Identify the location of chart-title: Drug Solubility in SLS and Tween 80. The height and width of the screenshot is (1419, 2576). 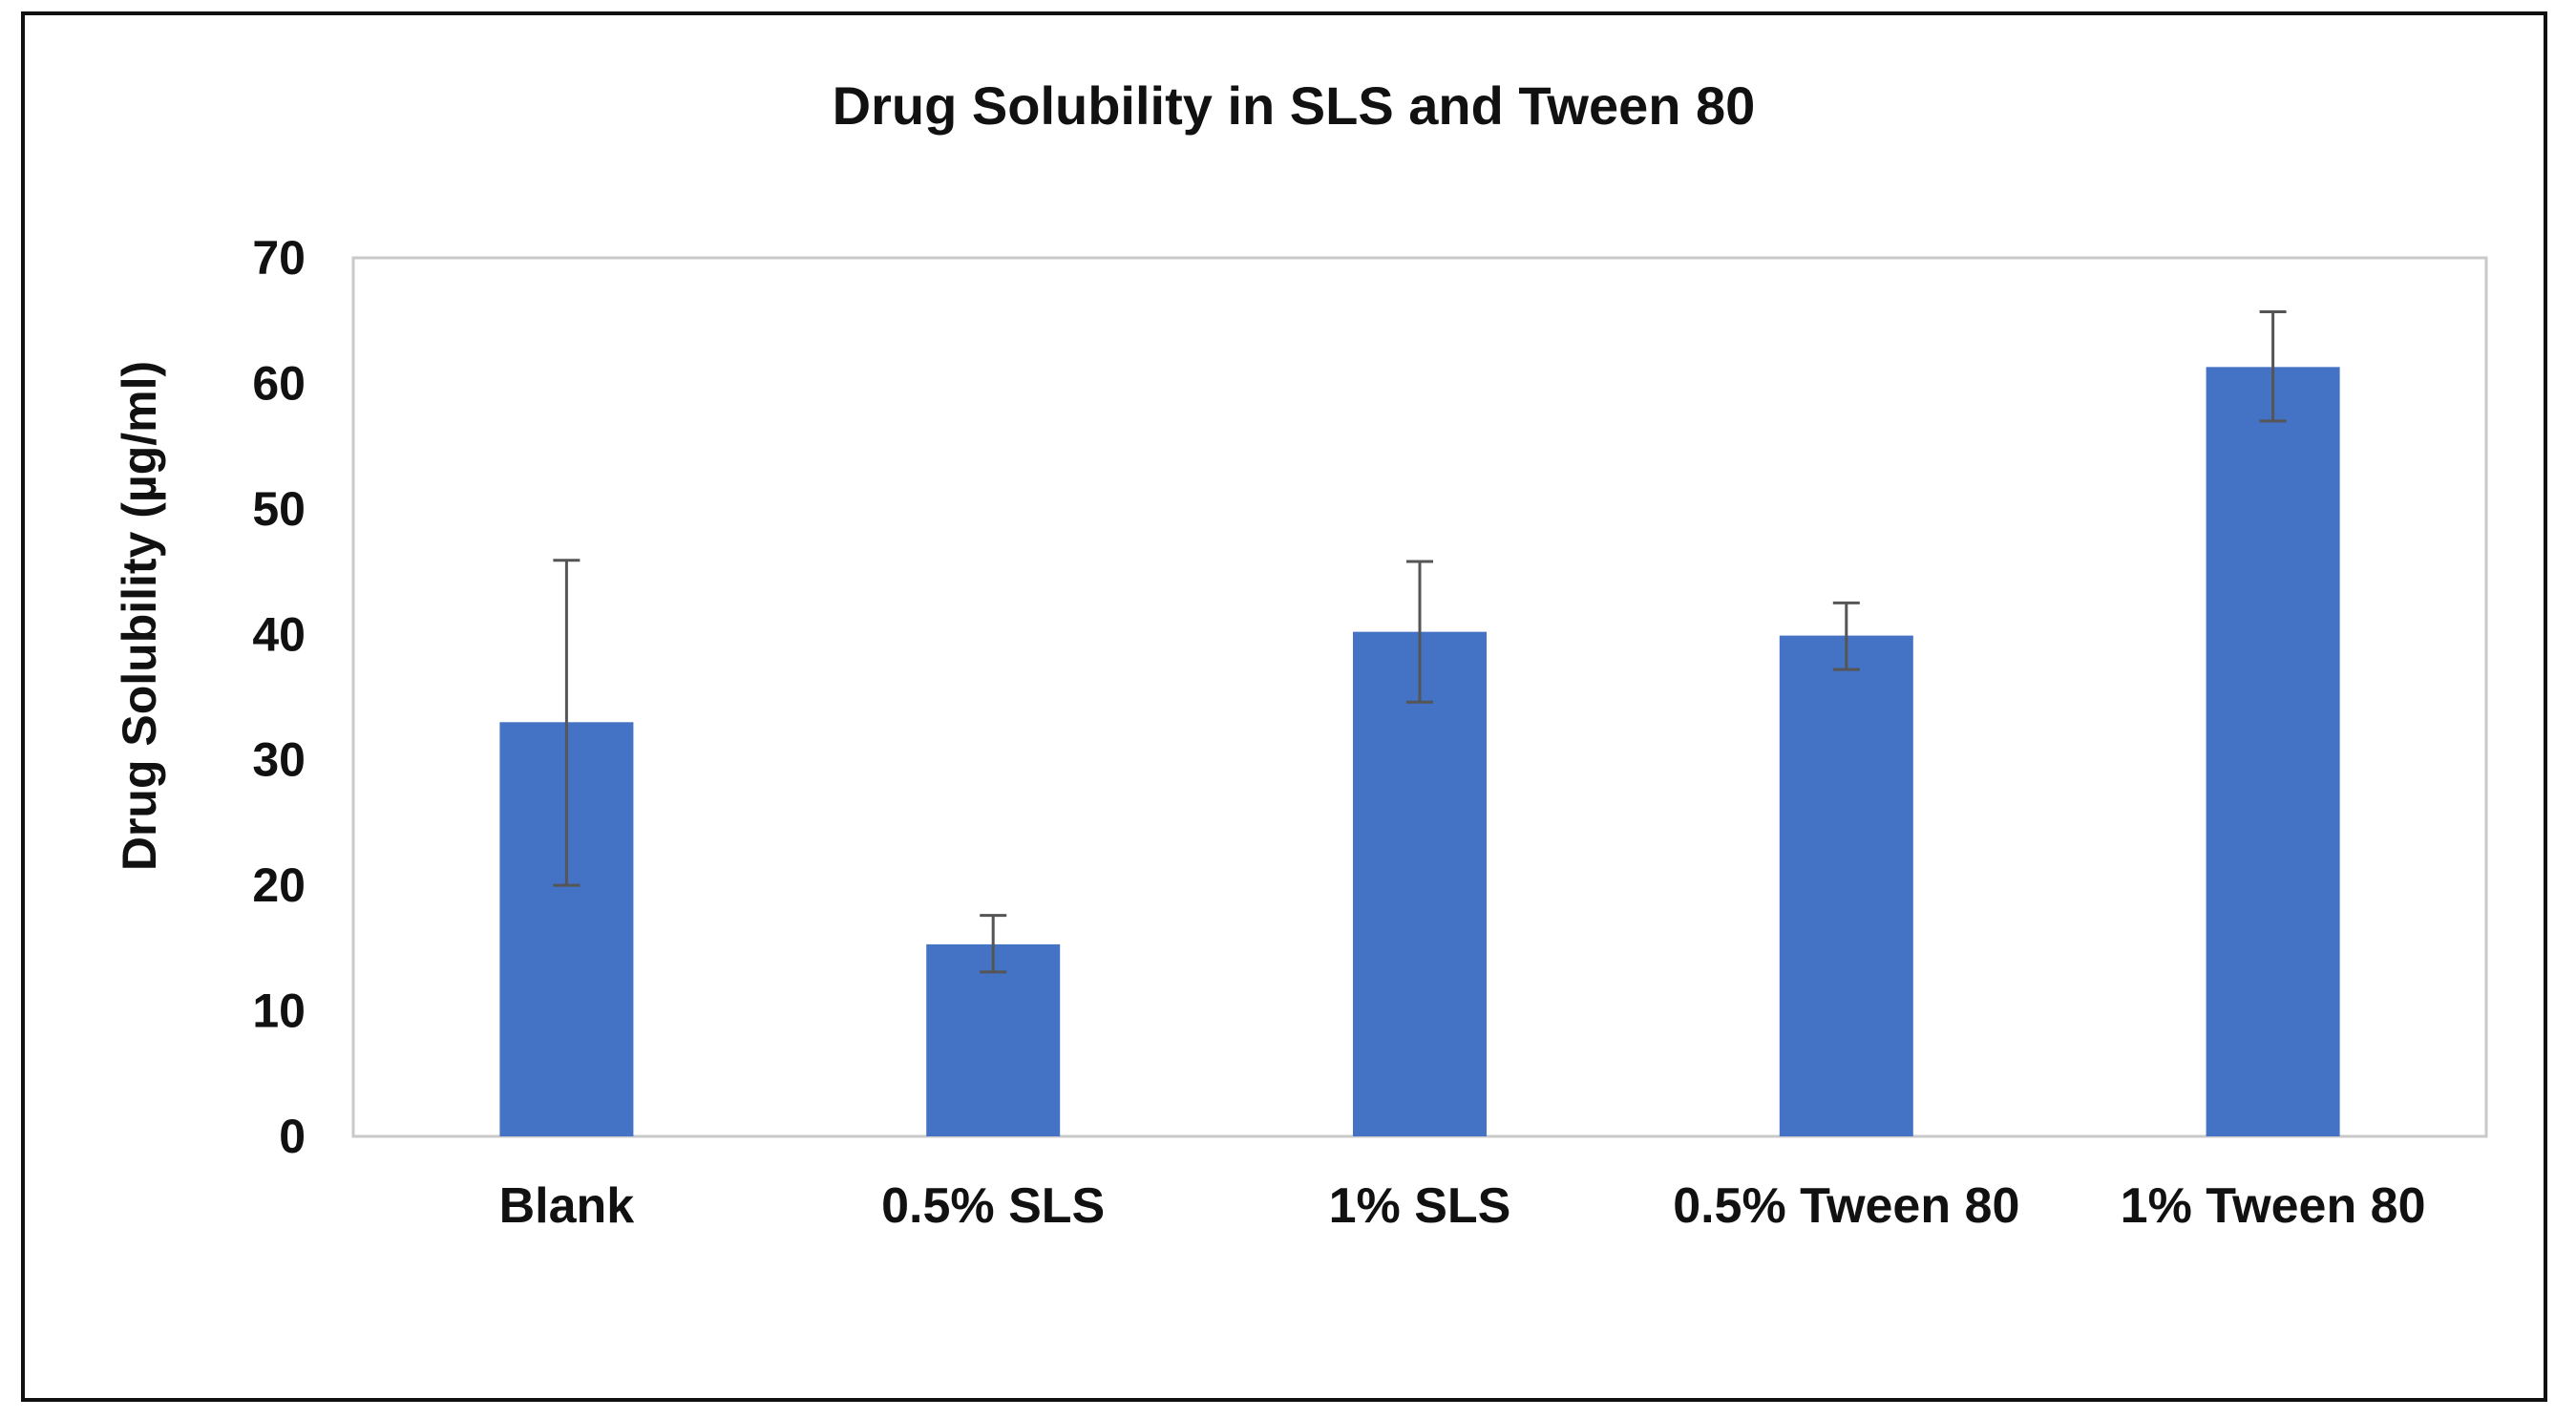
(1294, 105).